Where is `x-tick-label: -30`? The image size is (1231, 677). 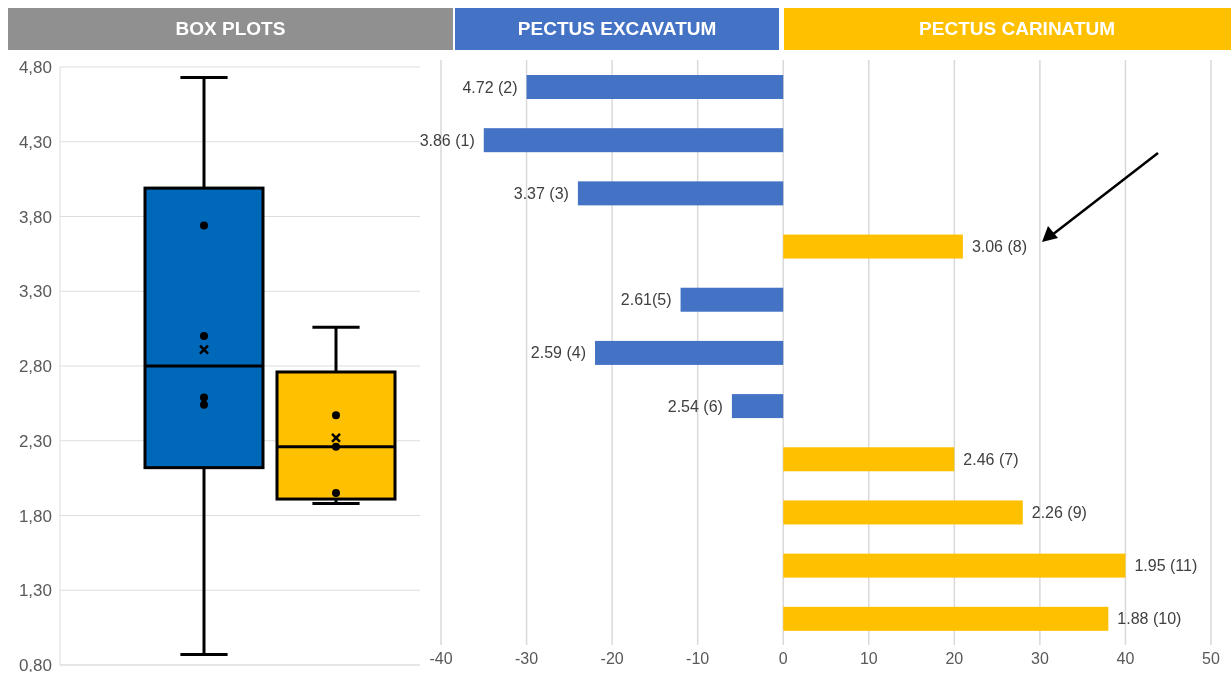 x-tick-label: -30 is located at coordinates (526, 659).